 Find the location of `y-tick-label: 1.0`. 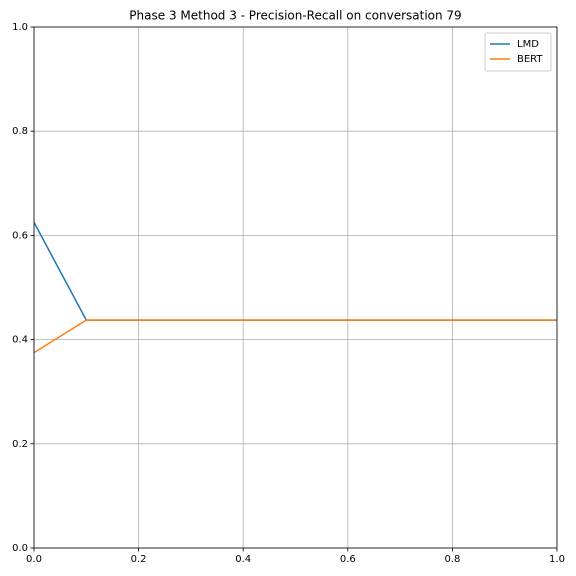

y-tick-label: 1.0 is located at coordinates (20, 27).